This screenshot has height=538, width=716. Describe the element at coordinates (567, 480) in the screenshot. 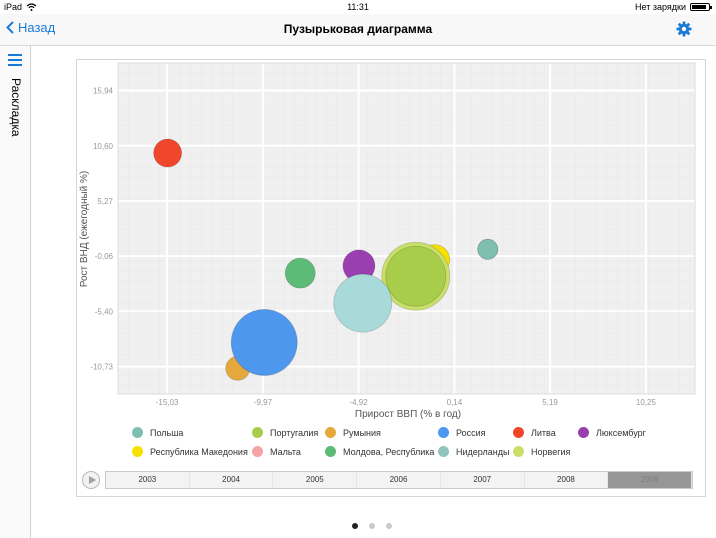

I see `year-item: 2008` at that location.